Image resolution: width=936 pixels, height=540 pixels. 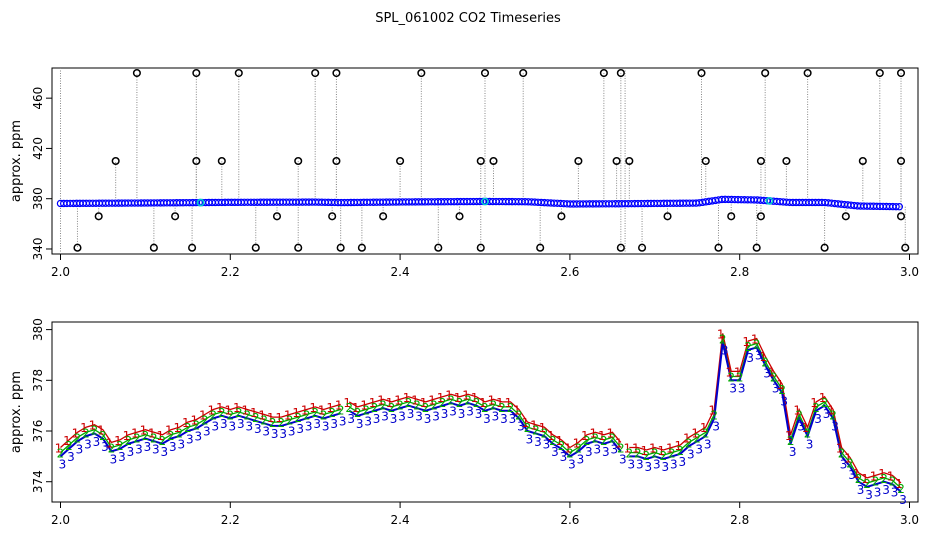 What do you see at coordinates (739, 272) in the screenshot?
I see `top-x-tick-label: 2.8` at bounding box center [739, 272].